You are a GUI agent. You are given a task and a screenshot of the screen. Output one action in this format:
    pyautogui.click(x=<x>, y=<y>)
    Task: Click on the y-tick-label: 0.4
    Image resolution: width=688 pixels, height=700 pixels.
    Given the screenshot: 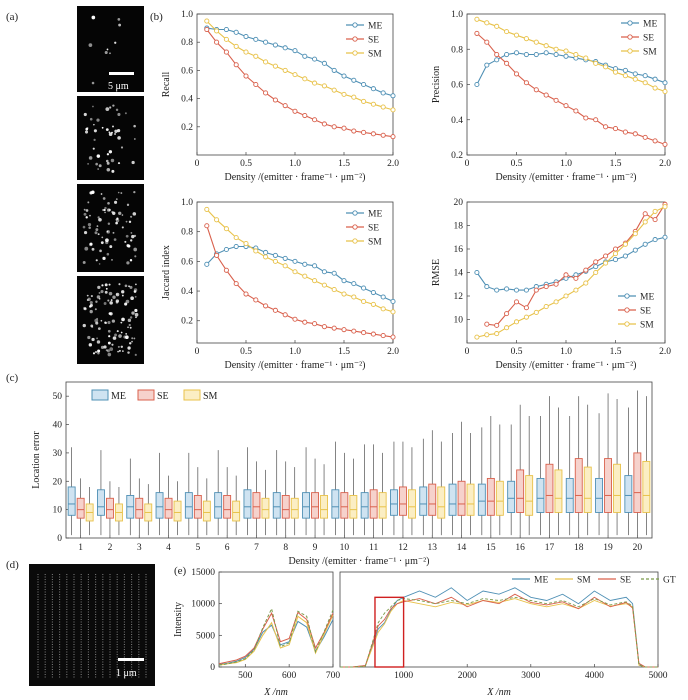 What is the action you would take?
    pyautogui.click(x=187, y=292)
    